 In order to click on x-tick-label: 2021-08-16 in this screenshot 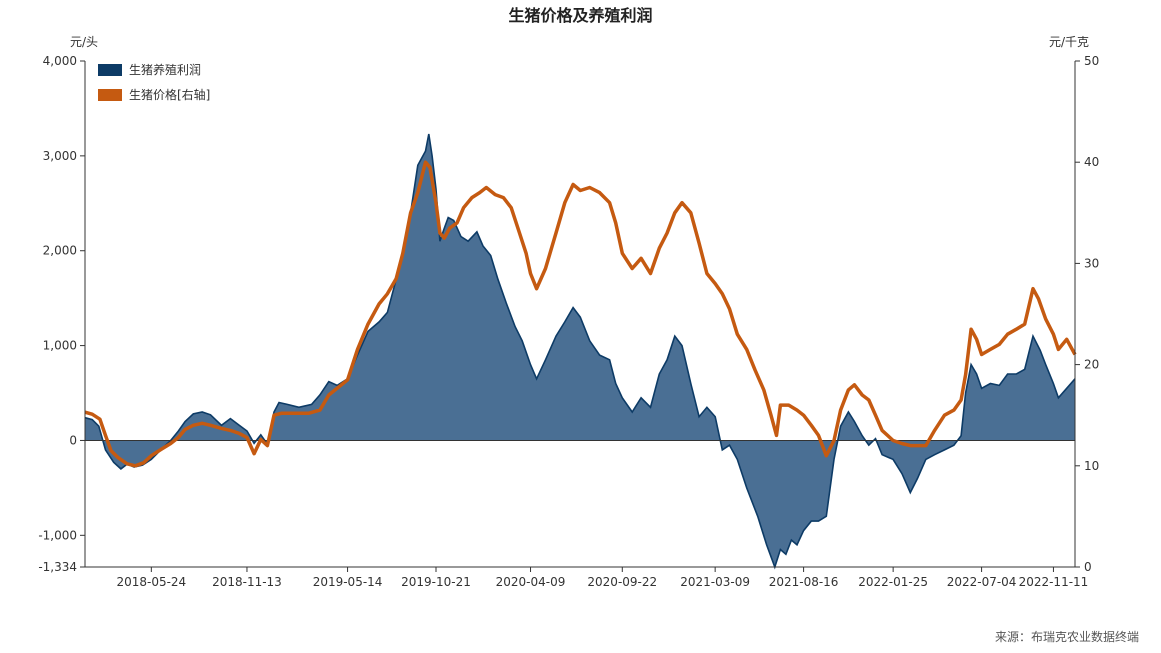, I will do `click(804, 582)`.